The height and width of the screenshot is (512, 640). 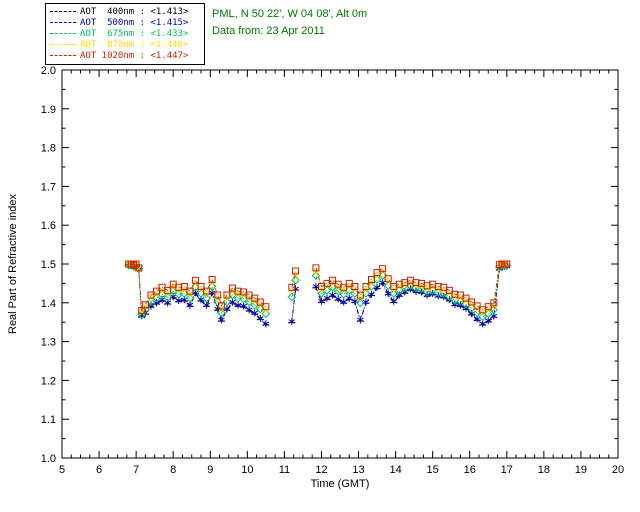 I want to click on legend-label: AOT 1020nm : <1.447>, so click(x=134, y=55).